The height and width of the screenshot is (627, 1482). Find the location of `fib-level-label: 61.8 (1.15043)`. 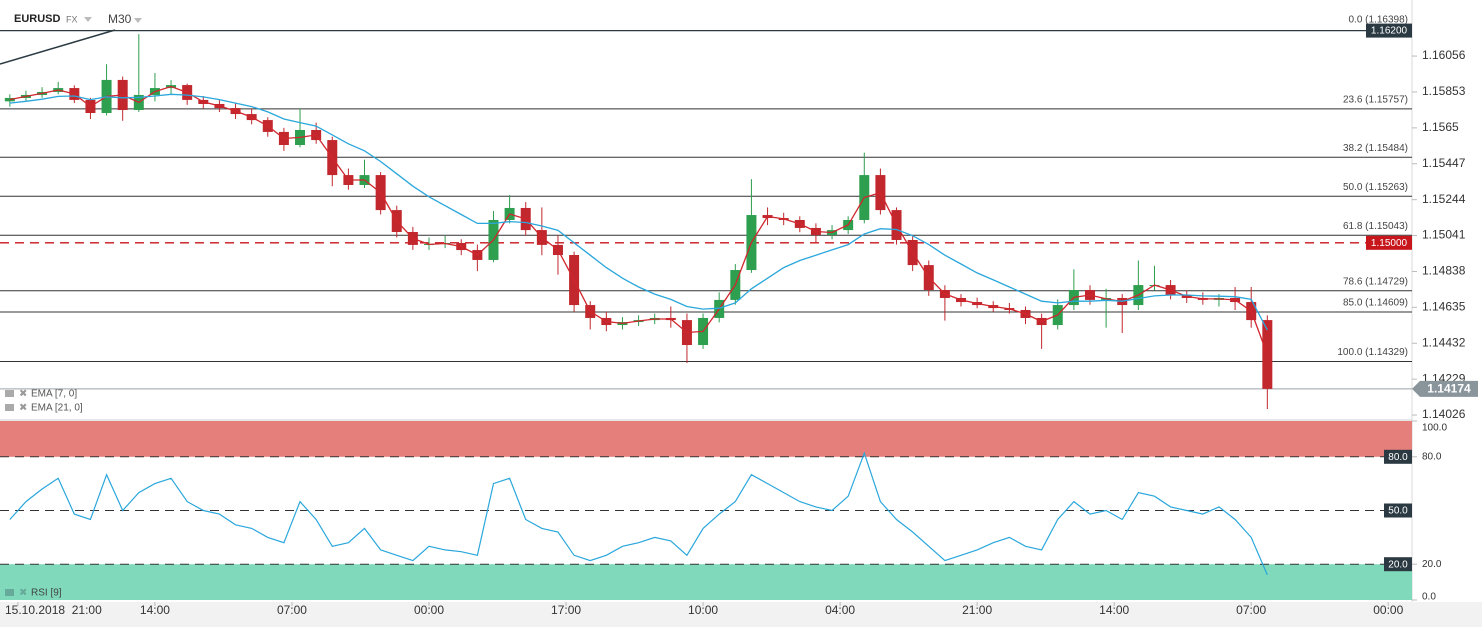

fib-level-label: 61.8 (1.15043) is located at coordinates (1375, 226).